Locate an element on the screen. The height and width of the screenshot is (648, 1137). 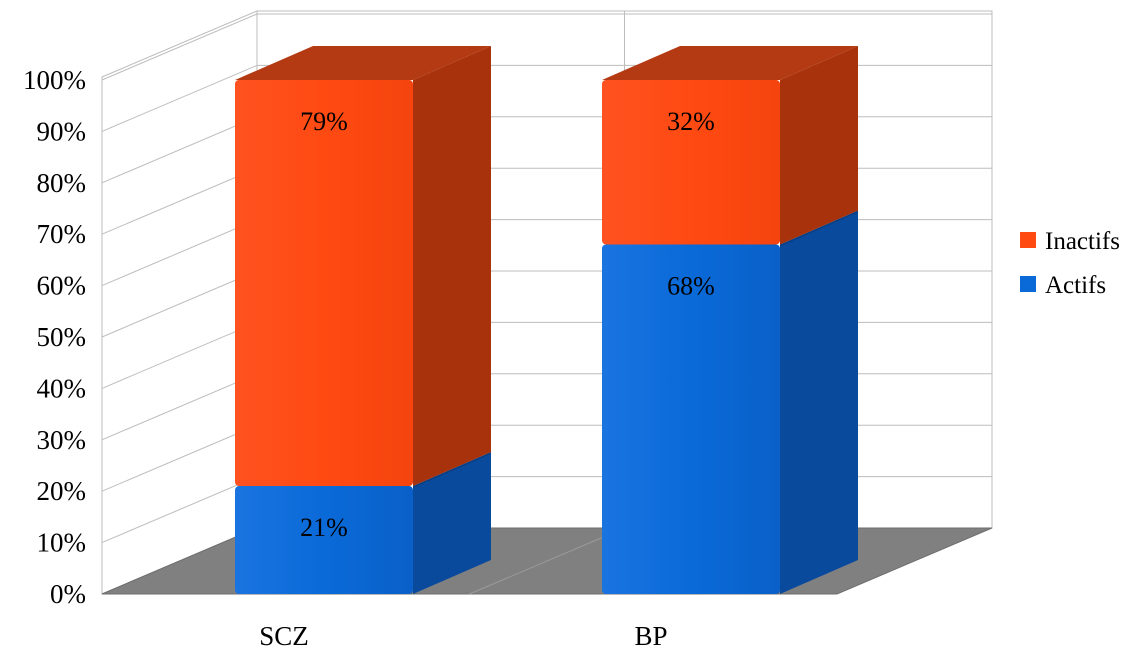
legend-label: Inactifs is located at coordinates (1082, 241).